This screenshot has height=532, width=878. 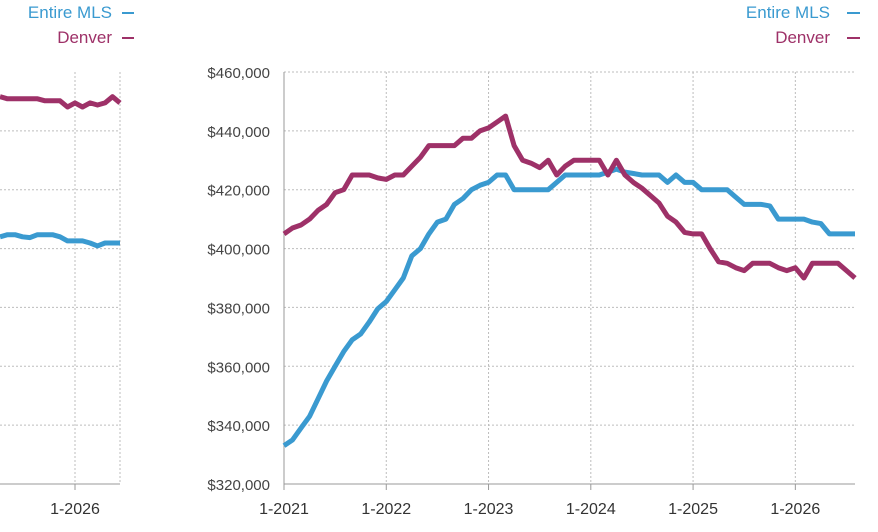 What do you see at coordinates (238, 426) in the screenshot?
I see `y-tick-label: $340,000` at bounding box center [238, 426].